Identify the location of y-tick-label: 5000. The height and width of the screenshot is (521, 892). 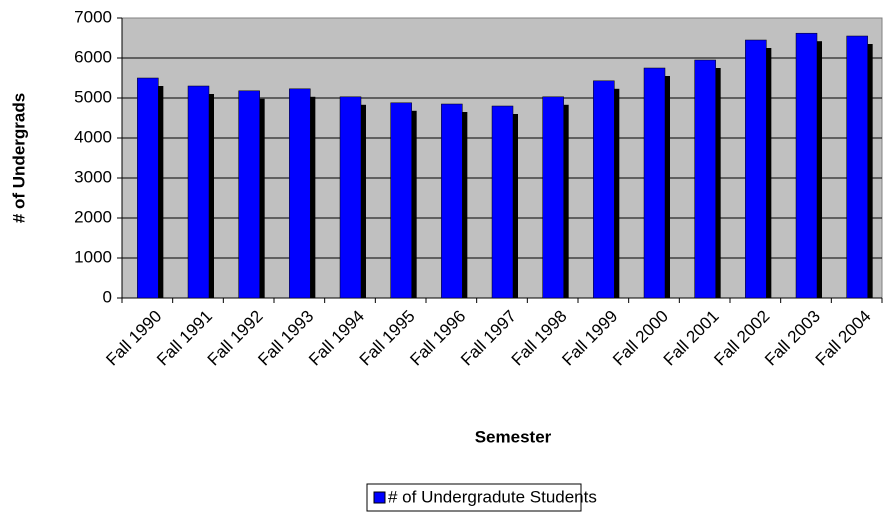
(93, 96).